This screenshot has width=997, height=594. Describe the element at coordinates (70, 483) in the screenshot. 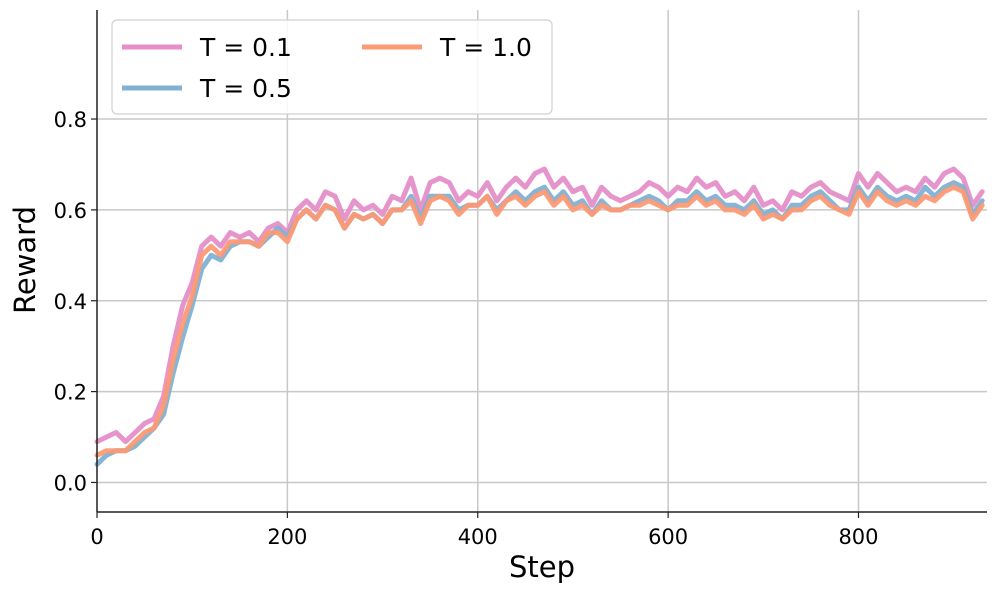

I see `y-tick-label-0: 0.0` at that location.